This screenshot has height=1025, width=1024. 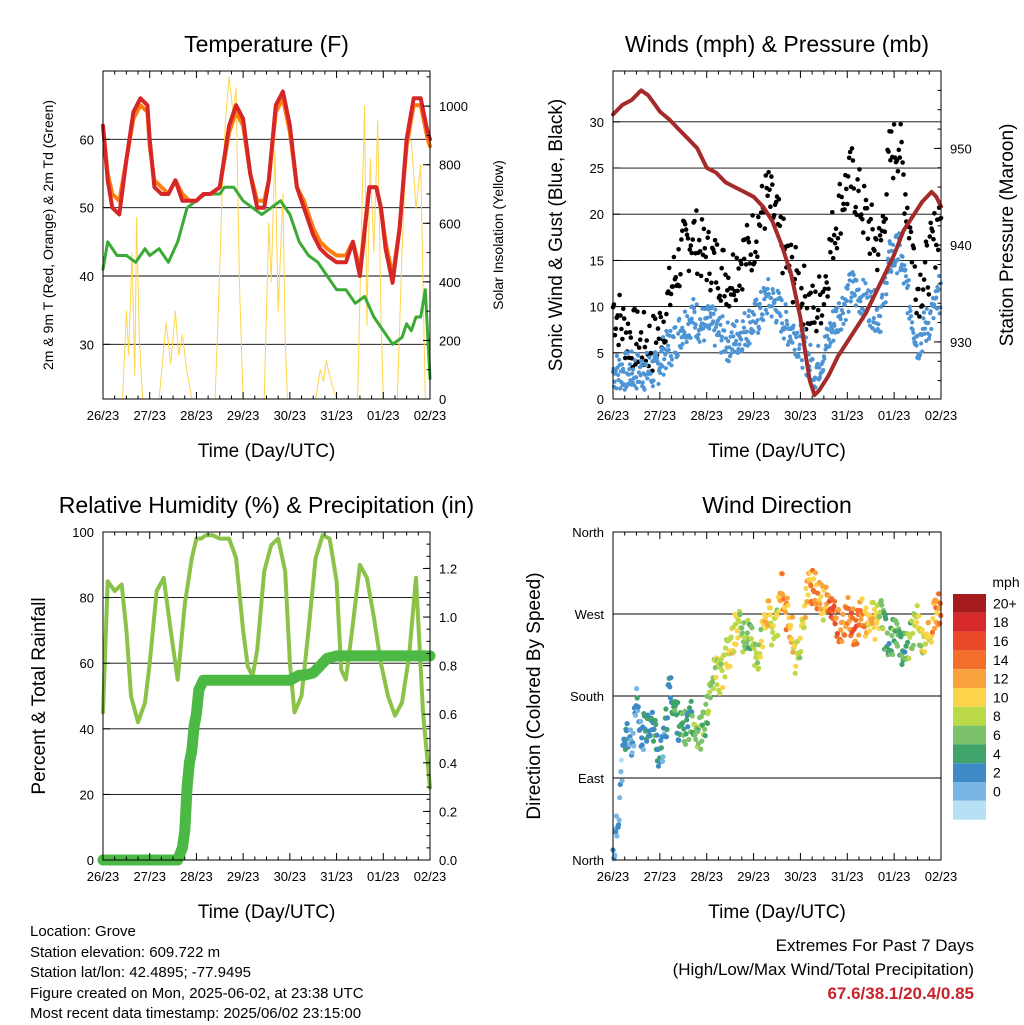 What do you see at coordinates (90, 860) in the screenshot?
I see `y-tick-label: 0` at bounding box center [90, 860].